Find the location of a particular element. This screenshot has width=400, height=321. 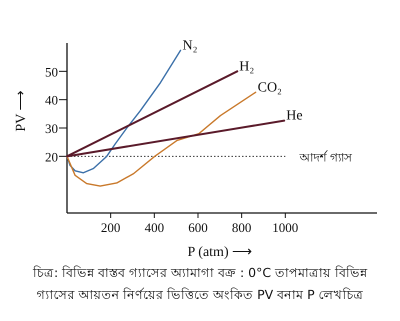

y-tick-label: 30 is located at coordinates (51, 128).